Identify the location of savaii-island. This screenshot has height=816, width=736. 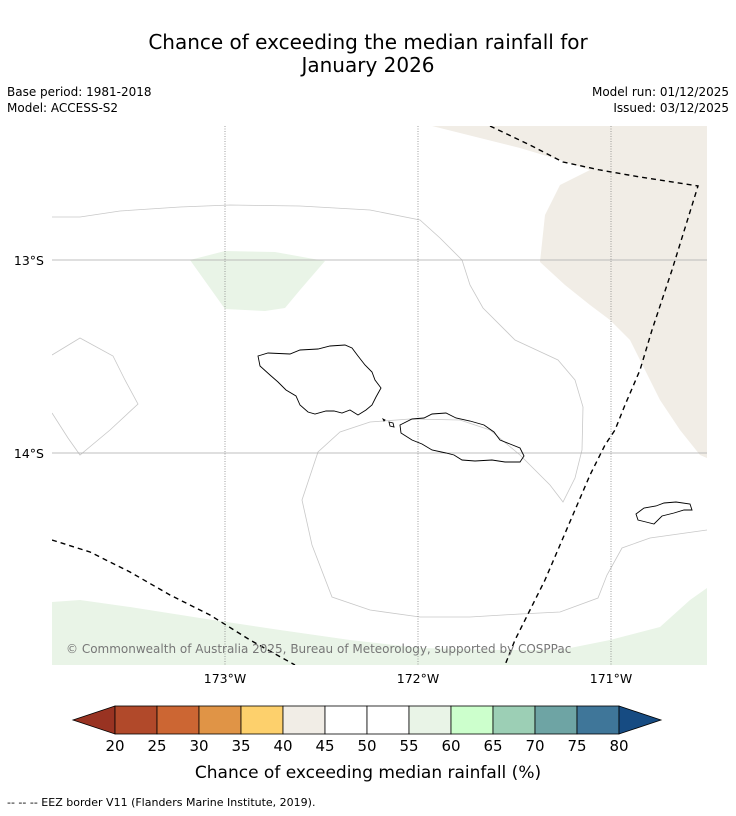
(319, 380).